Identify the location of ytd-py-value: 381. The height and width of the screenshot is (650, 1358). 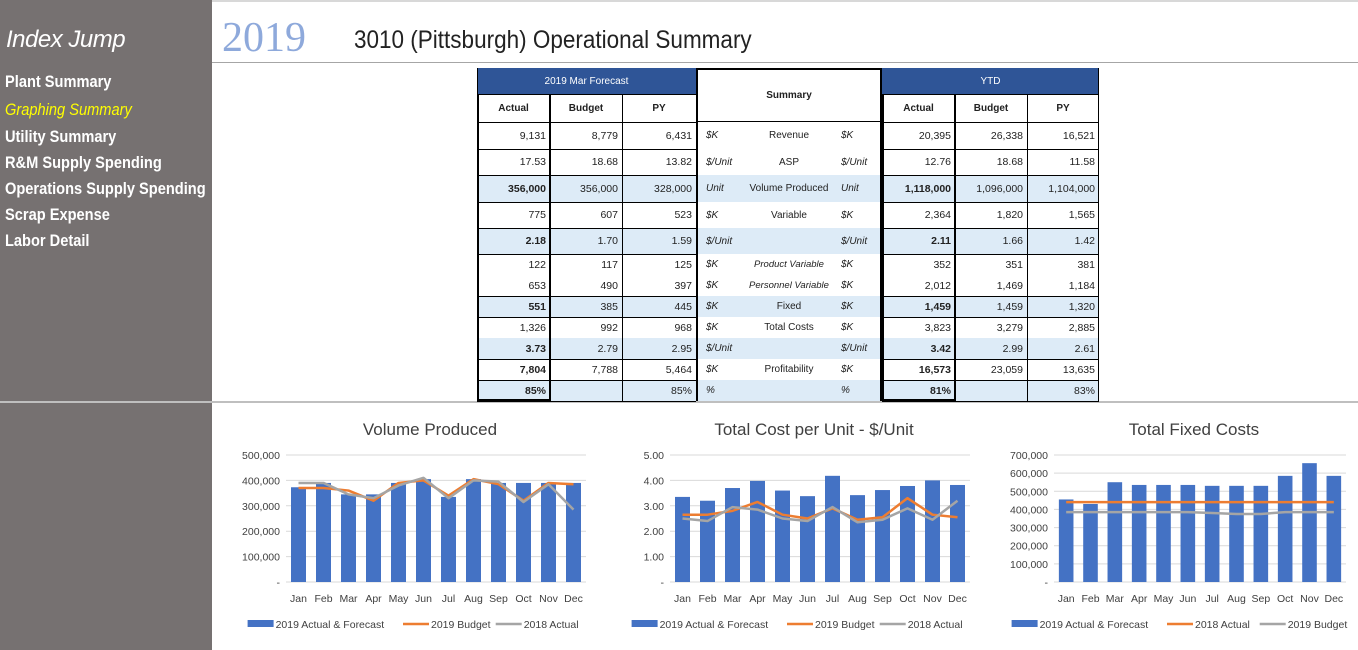
(1086, 264).